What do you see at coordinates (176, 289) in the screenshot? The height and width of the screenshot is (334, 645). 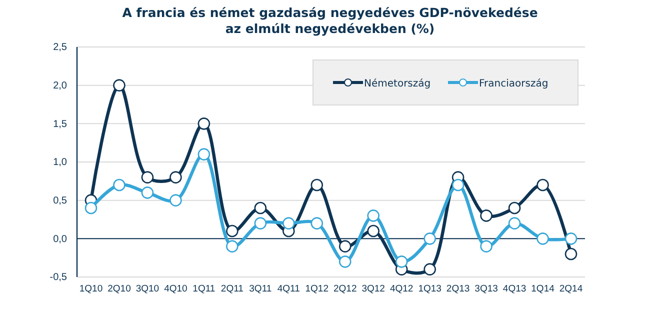 I see `x-tick-label: 4Q10` at bounding box center [176, 289].